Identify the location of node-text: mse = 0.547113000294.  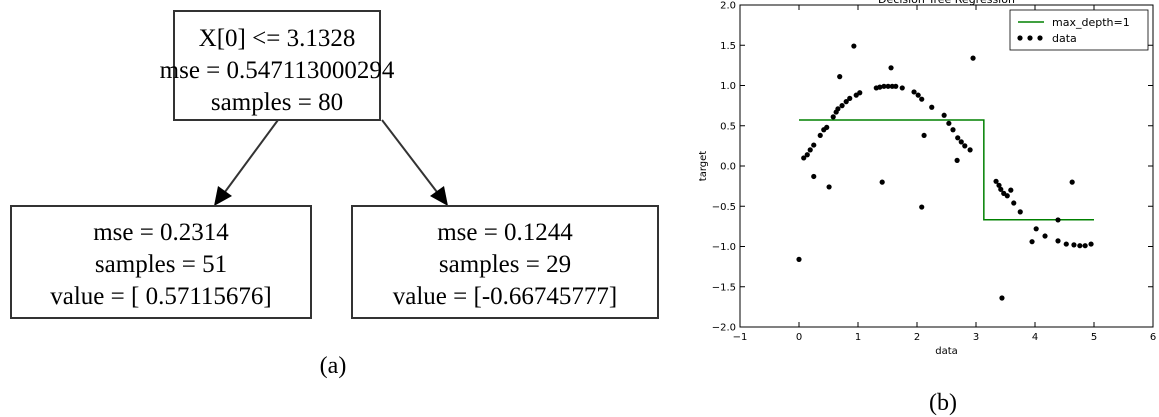
(277, 70).